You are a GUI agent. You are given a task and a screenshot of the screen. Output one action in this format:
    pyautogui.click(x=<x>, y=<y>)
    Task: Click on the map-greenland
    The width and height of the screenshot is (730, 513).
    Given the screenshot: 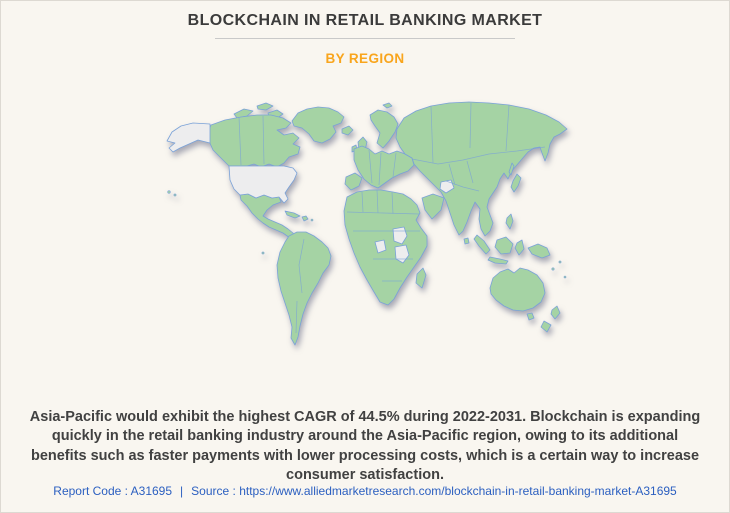 What is the action you would take?
    pyautogui.click(x=318, y=125)
    